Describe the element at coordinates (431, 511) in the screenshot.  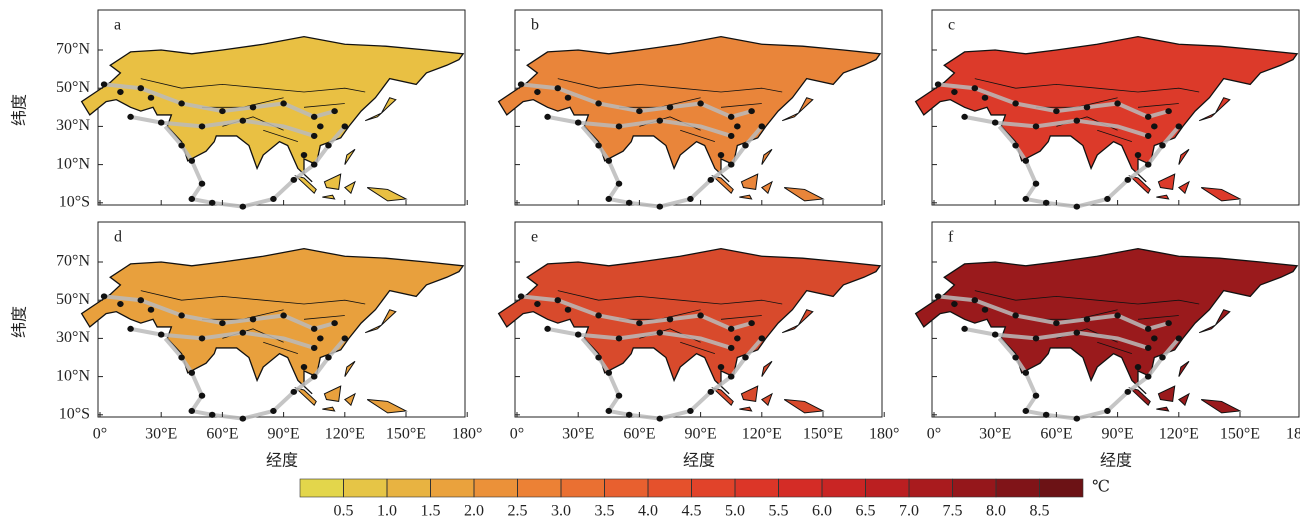
I see `colorbar-tick-label: 1.5` at that location.